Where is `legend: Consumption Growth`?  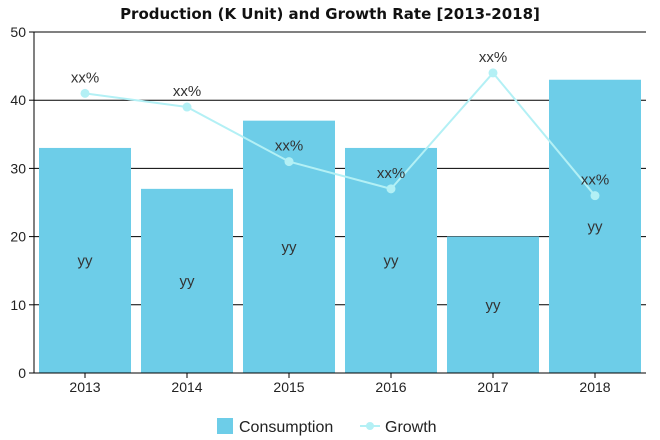
legend: Consumption Growth is located at coordinates (327, 427).